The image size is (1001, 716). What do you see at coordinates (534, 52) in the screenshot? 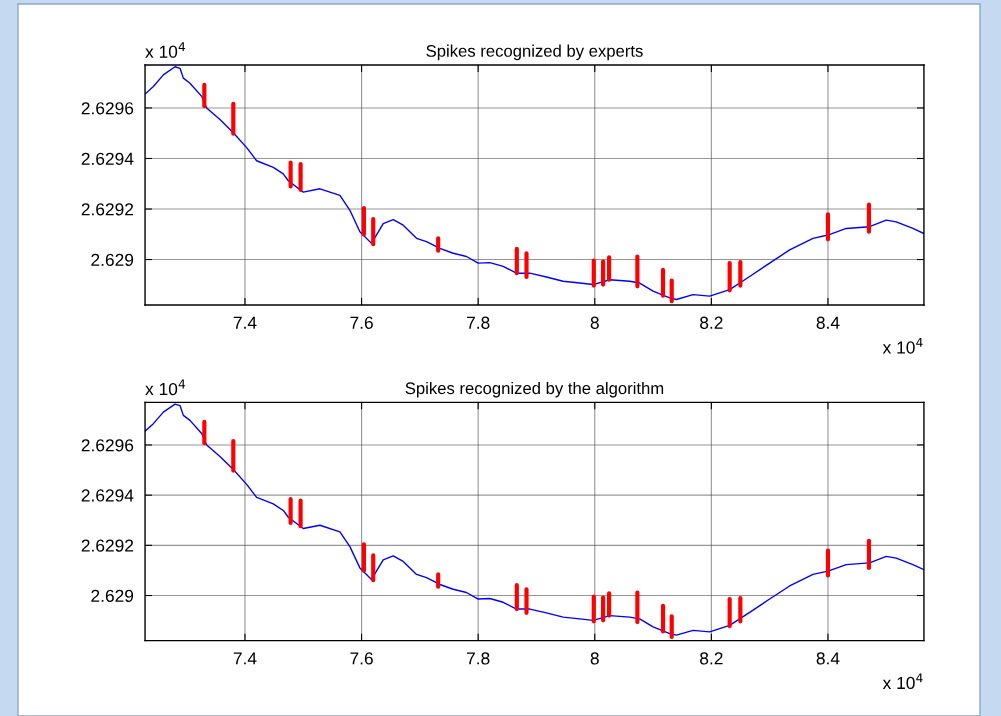
I see `chart-title: Spikes recognized by experts` at bounding box center [534, 52].